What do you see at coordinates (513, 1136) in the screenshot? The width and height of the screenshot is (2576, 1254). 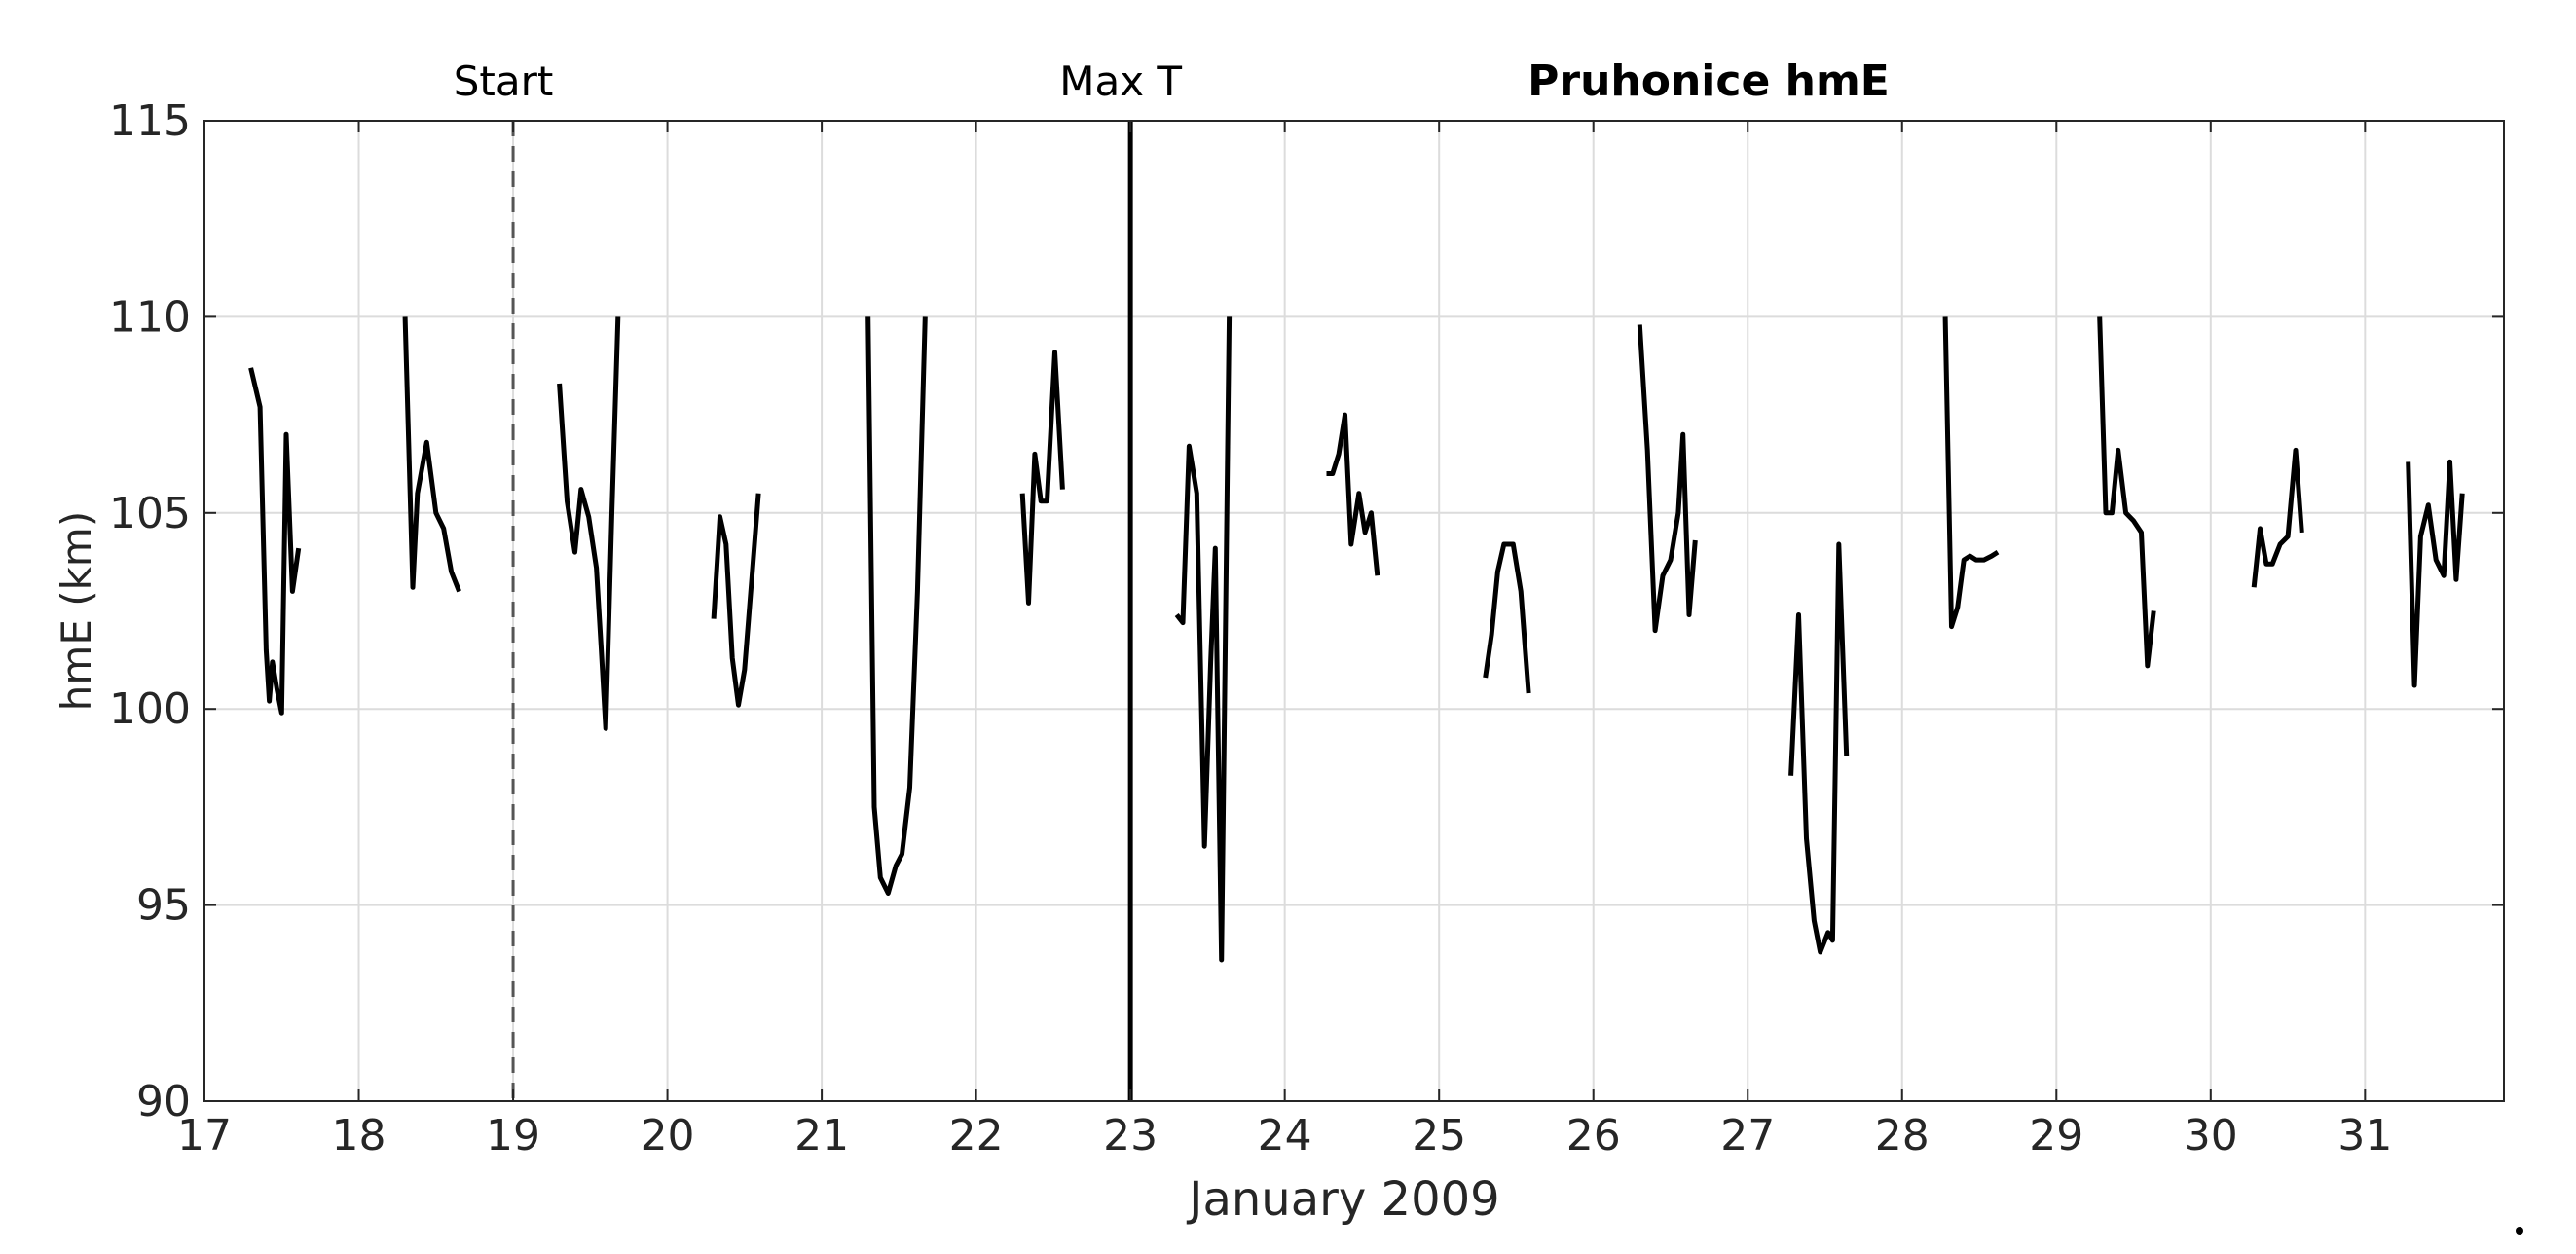 I see `x-tick-label: 19` at bounding box center [513, 1136].